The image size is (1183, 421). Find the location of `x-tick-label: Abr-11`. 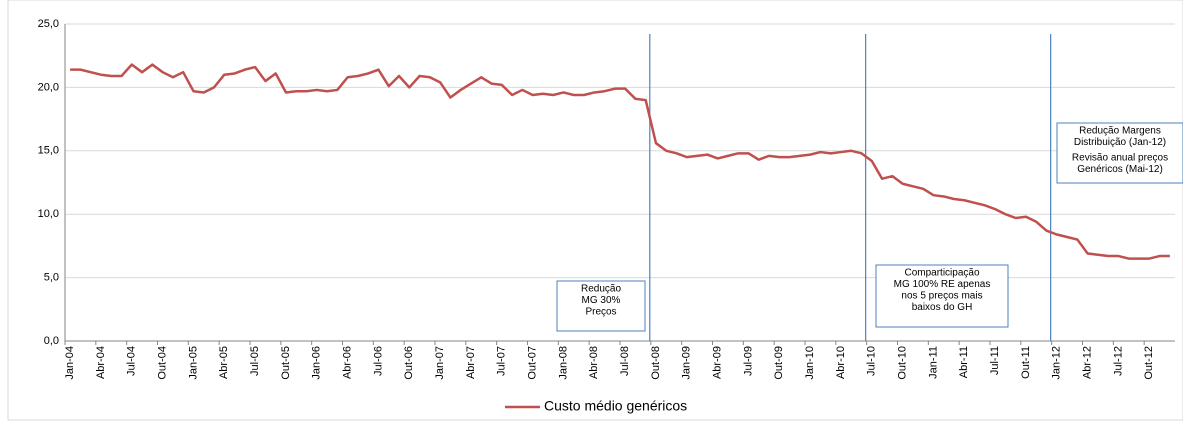

x-tick-label: Abr-11 is located at coordinates (964, 362).